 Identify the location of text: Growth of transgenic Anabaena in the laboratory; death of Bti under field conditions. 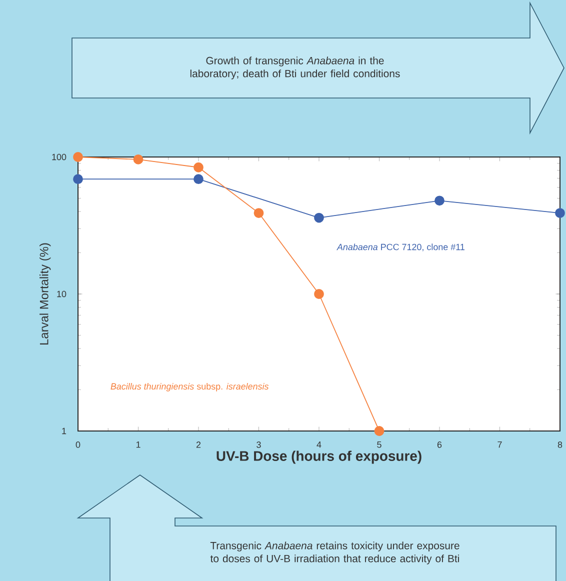
(295, 68).